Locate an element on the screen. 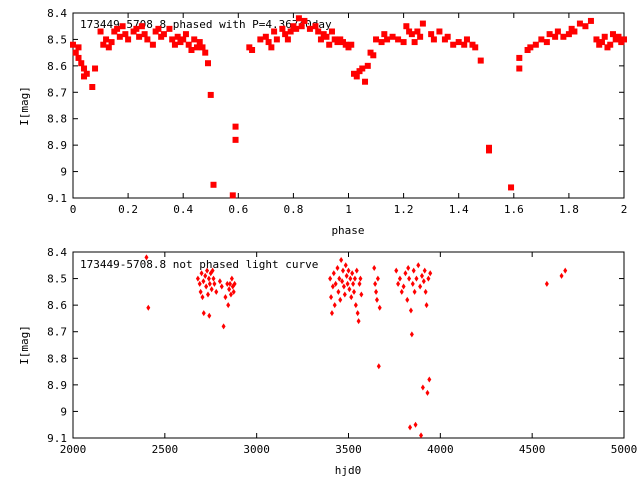 This screenshot has width=640, height=480. phased-x-axis-label: phase is located at coordinates (347, 230).